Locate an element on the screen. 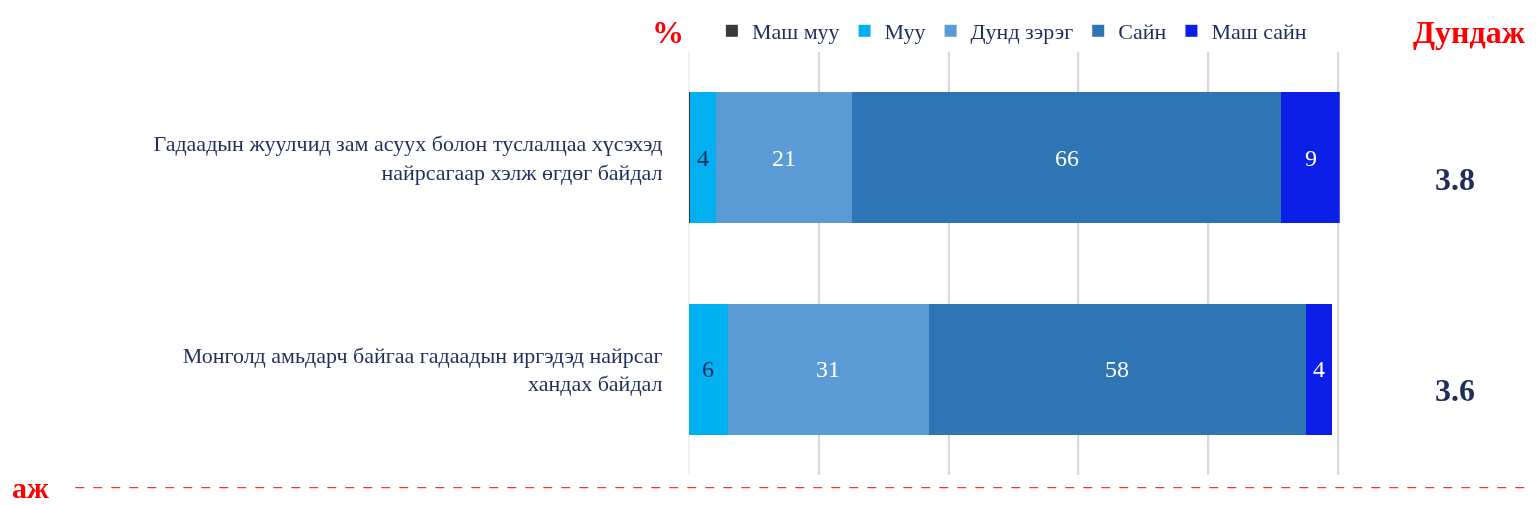 The height and width of the screenshot is (505, 1538). data-label: 9 is located at coordinates (1311, 158).